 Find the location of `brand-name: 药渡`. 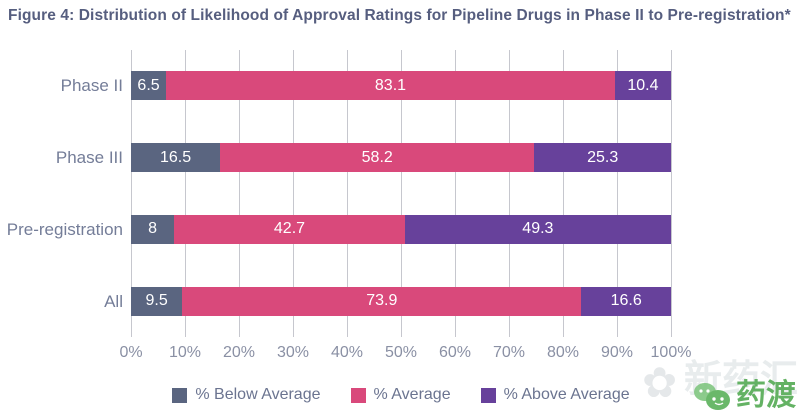

brand-name: 药渡 is located at coordinates (766, 395).